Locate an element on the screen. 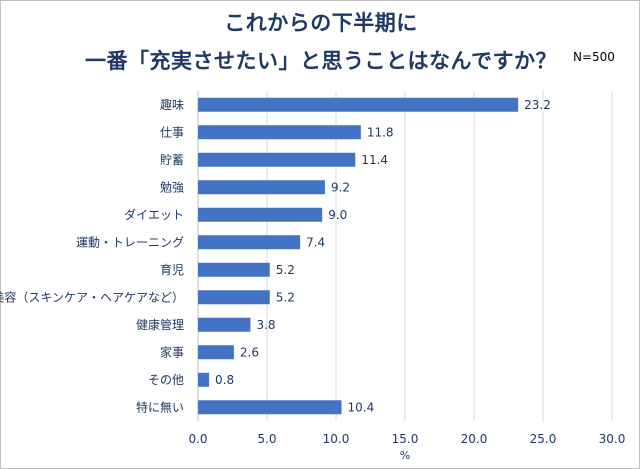  chart-title-line-1: これからの下半期に is located at coordinates (321, 23).